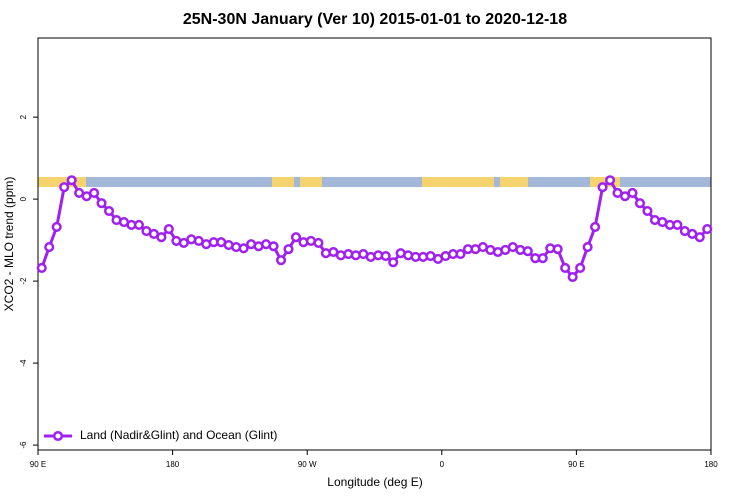 This screenshot has height=500, width=750. What do you see at coordinates (9, 244) in the screenshot?
I see `y-axis-label: XCO2 - MLO trend (ppm)` at bounding box center [9, 244].